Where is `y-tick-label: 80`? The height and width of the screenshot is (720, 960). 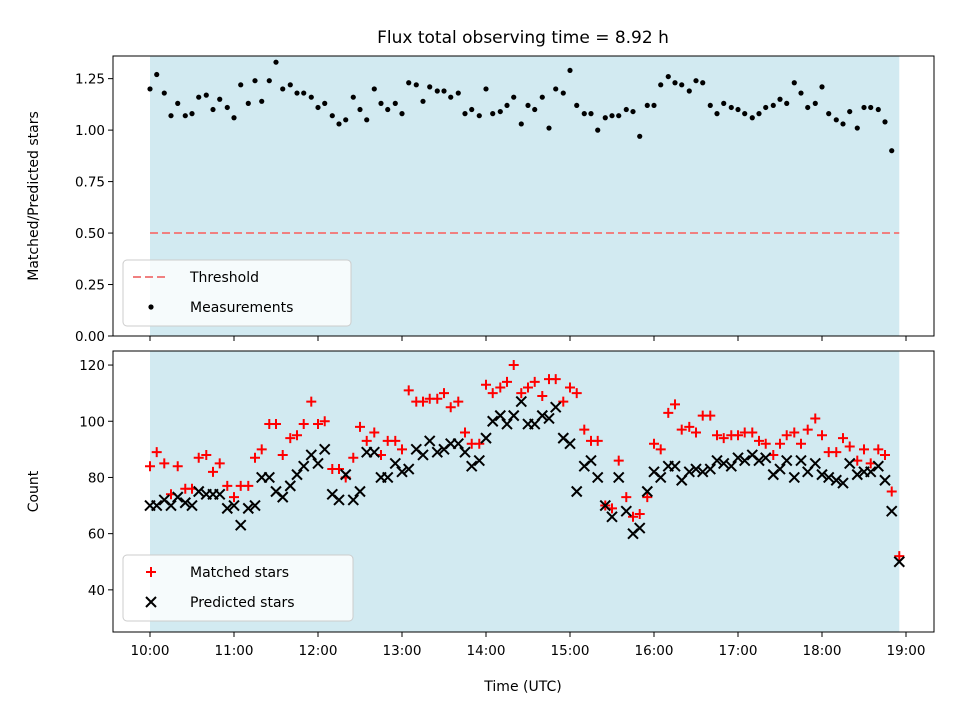 y-tick-label: 80 is located at coordinates (96, 478).